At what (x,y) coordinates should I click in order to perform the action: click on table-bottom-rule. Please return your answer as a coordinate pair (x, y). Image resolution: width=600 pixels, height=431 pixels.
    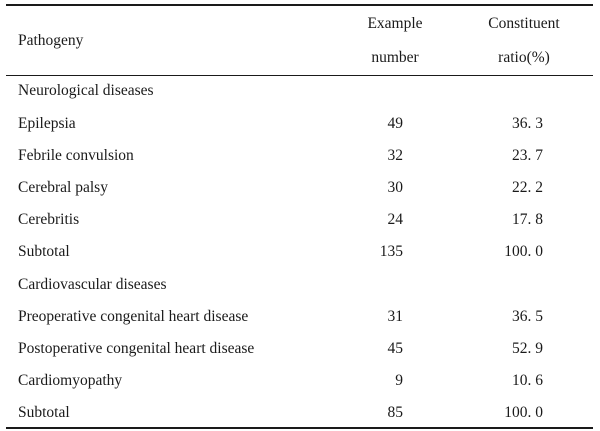
    Looking at the image, I should click on (299, 428).